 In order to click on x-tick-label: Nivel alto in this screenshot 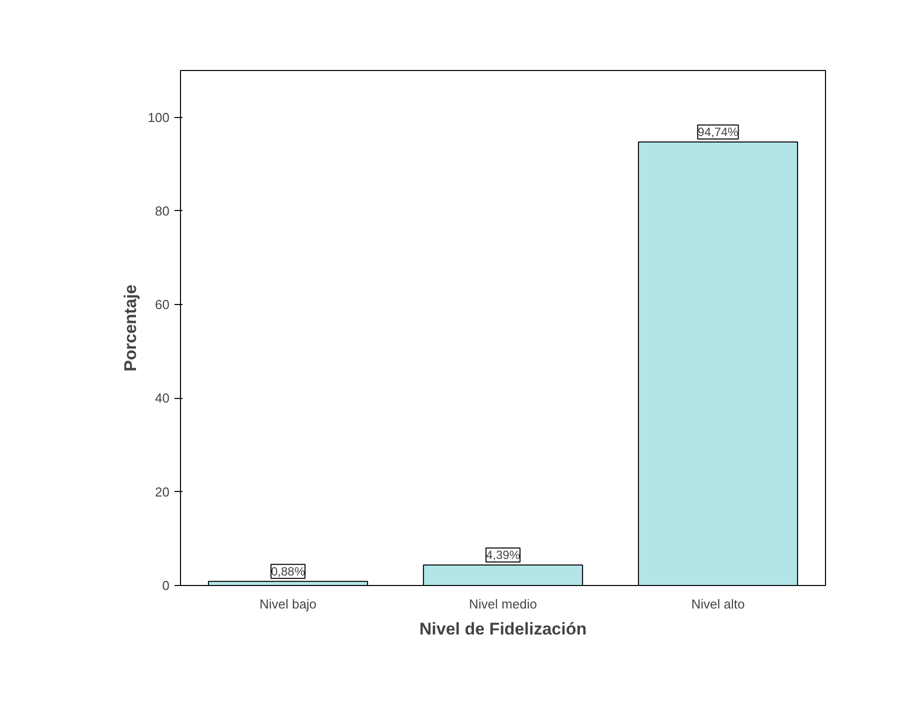, I will do `click(718, 604)`.